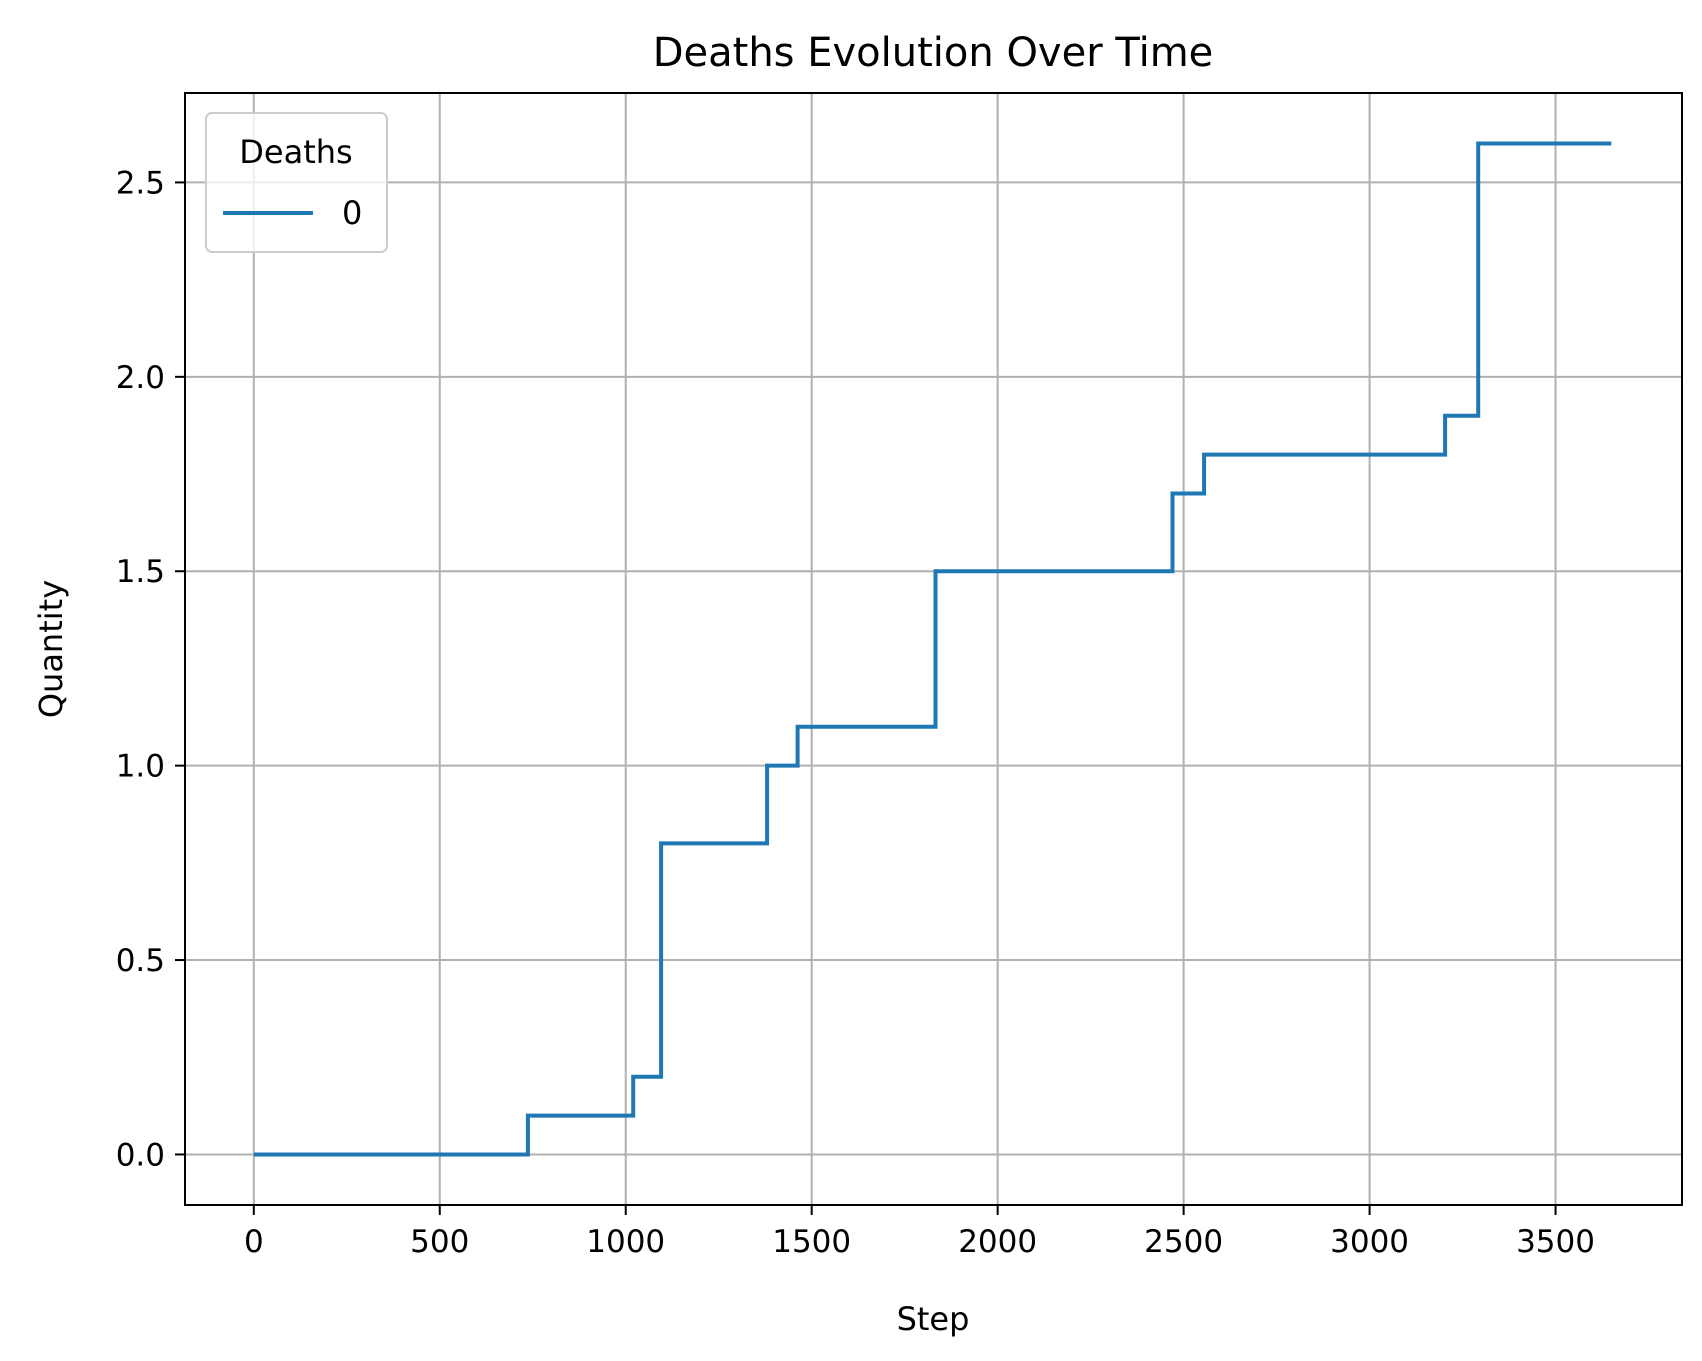 The width and height of the screenshot is (1702, 1361). Describe the element at coordinates (1369, 1242) in the screenshot. I see `x-tick-label: 3000` at that location.